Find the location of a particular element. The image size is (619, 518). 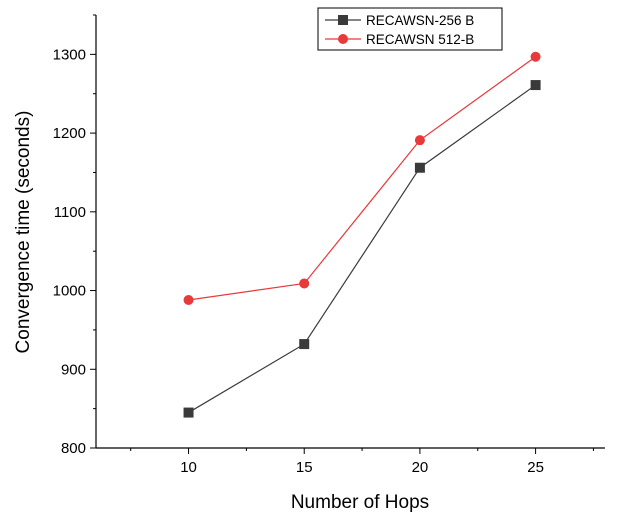

legend: RECAWSN-256 B RECAWSN 512-B is located at coordinates (410, 29).